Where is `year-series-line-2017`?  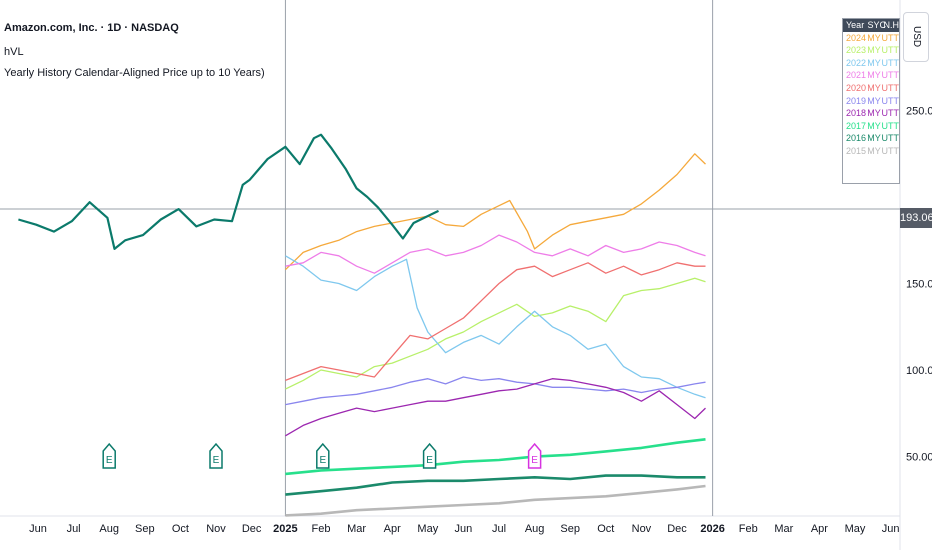
year-series-line-2017 is located at coordinates (495, 457).